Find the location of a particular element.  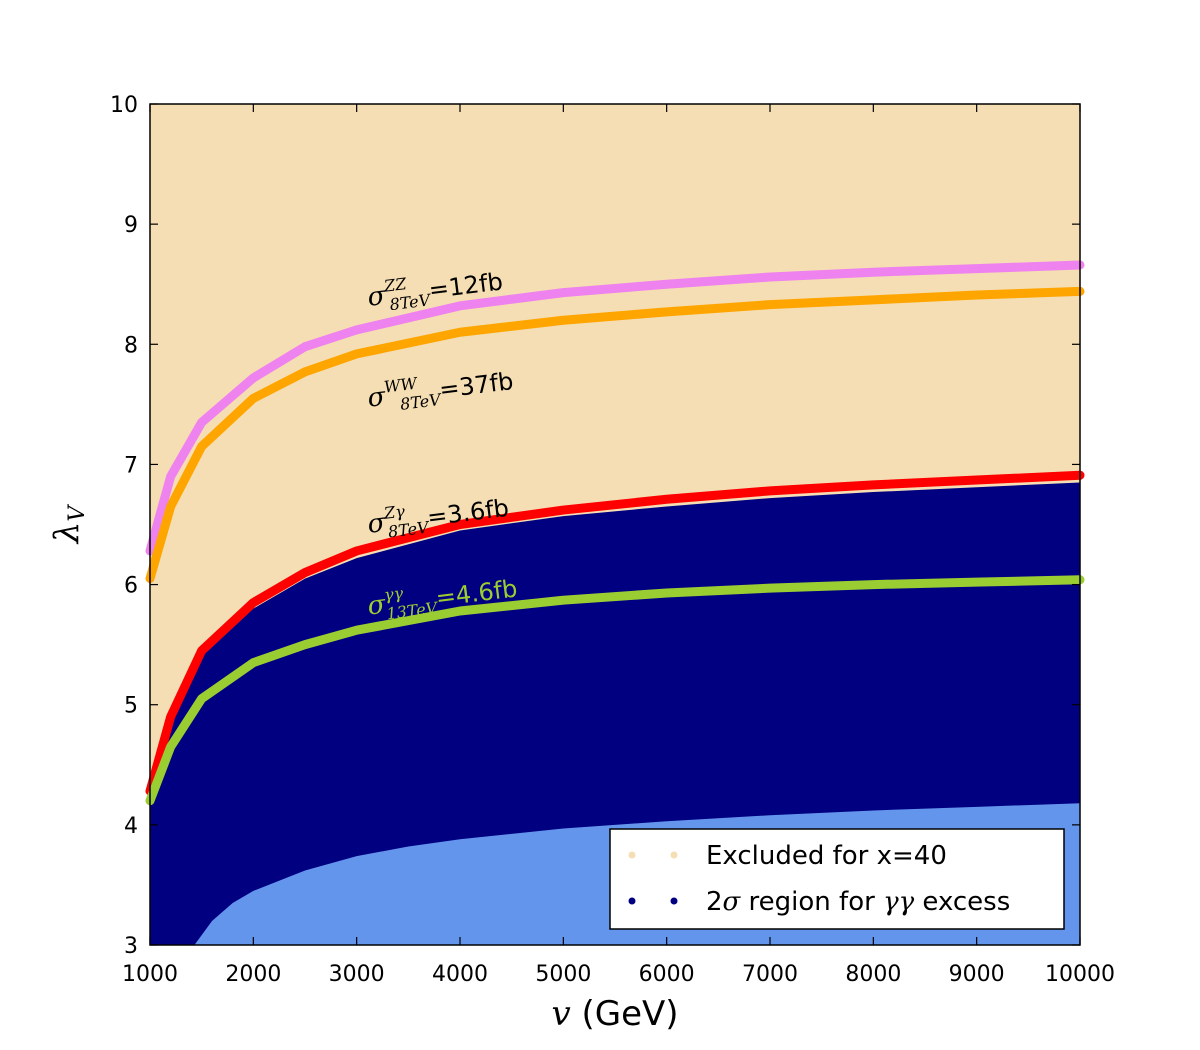

y-tick-label: 3 is located at coordinates (131, 946).